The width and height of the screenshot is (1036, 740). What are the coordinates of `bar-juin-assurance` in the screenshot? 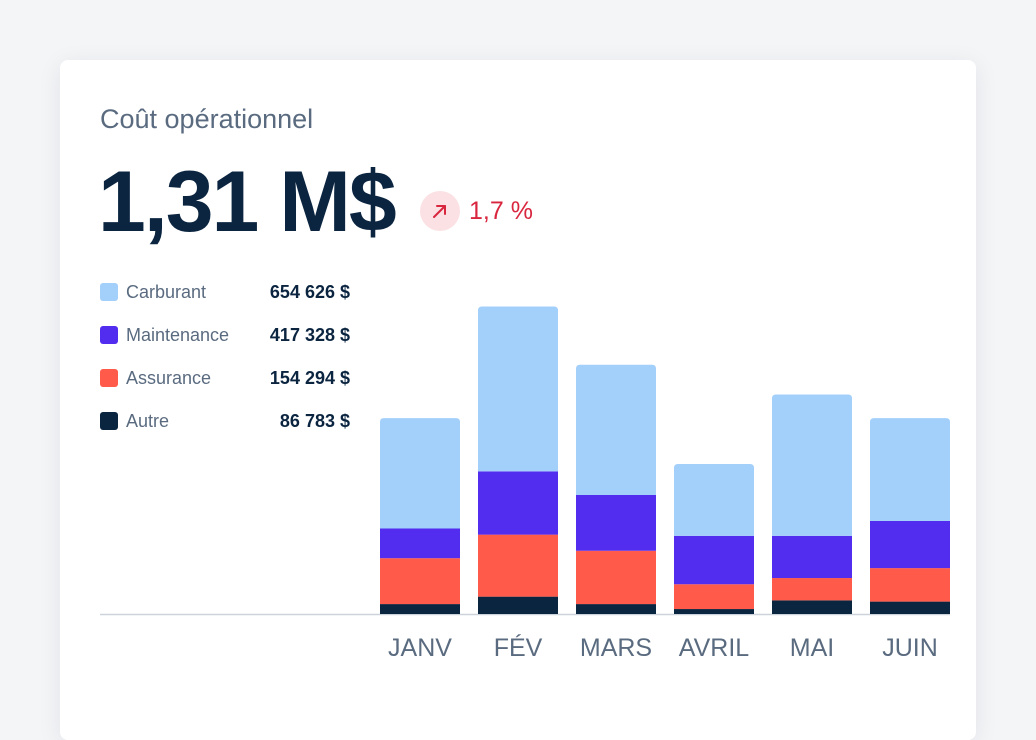 It's located at (910, 585).